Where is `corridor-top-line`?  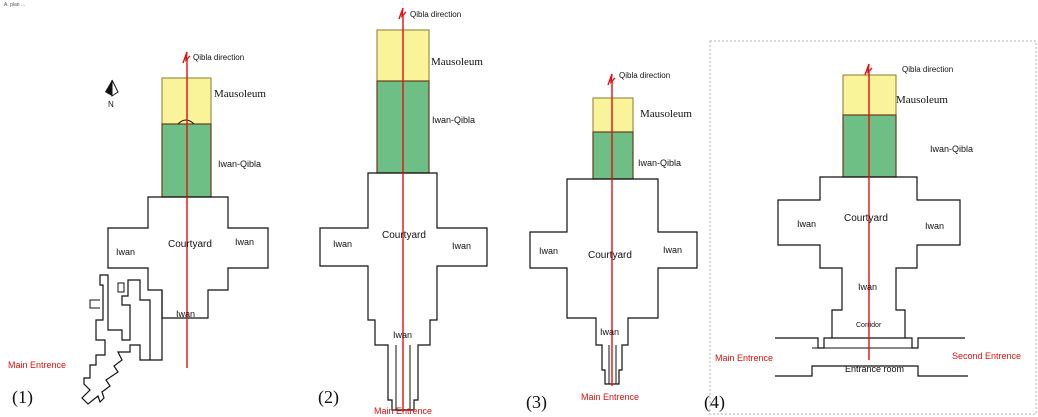 corridor-top-line is located at coordinates (803, 343).